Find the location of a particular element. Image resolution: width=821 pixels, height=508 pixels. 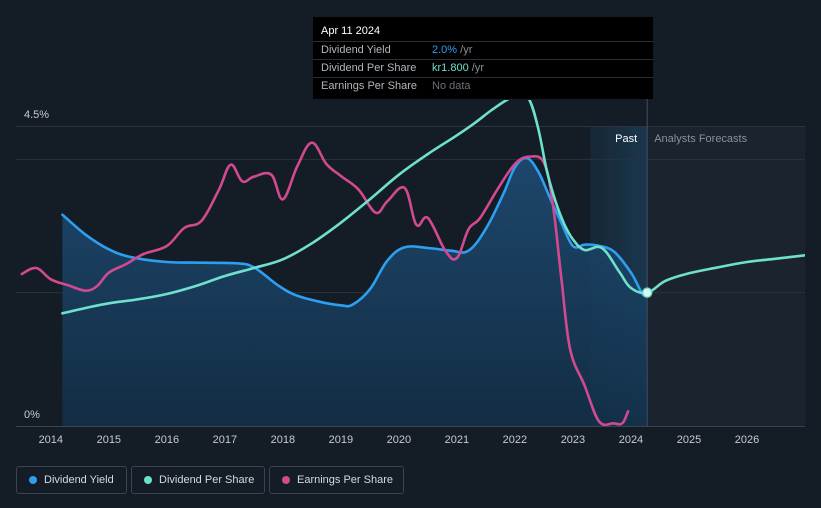

legend-label: Dividend Per Share is located at coordinates (207, 480).